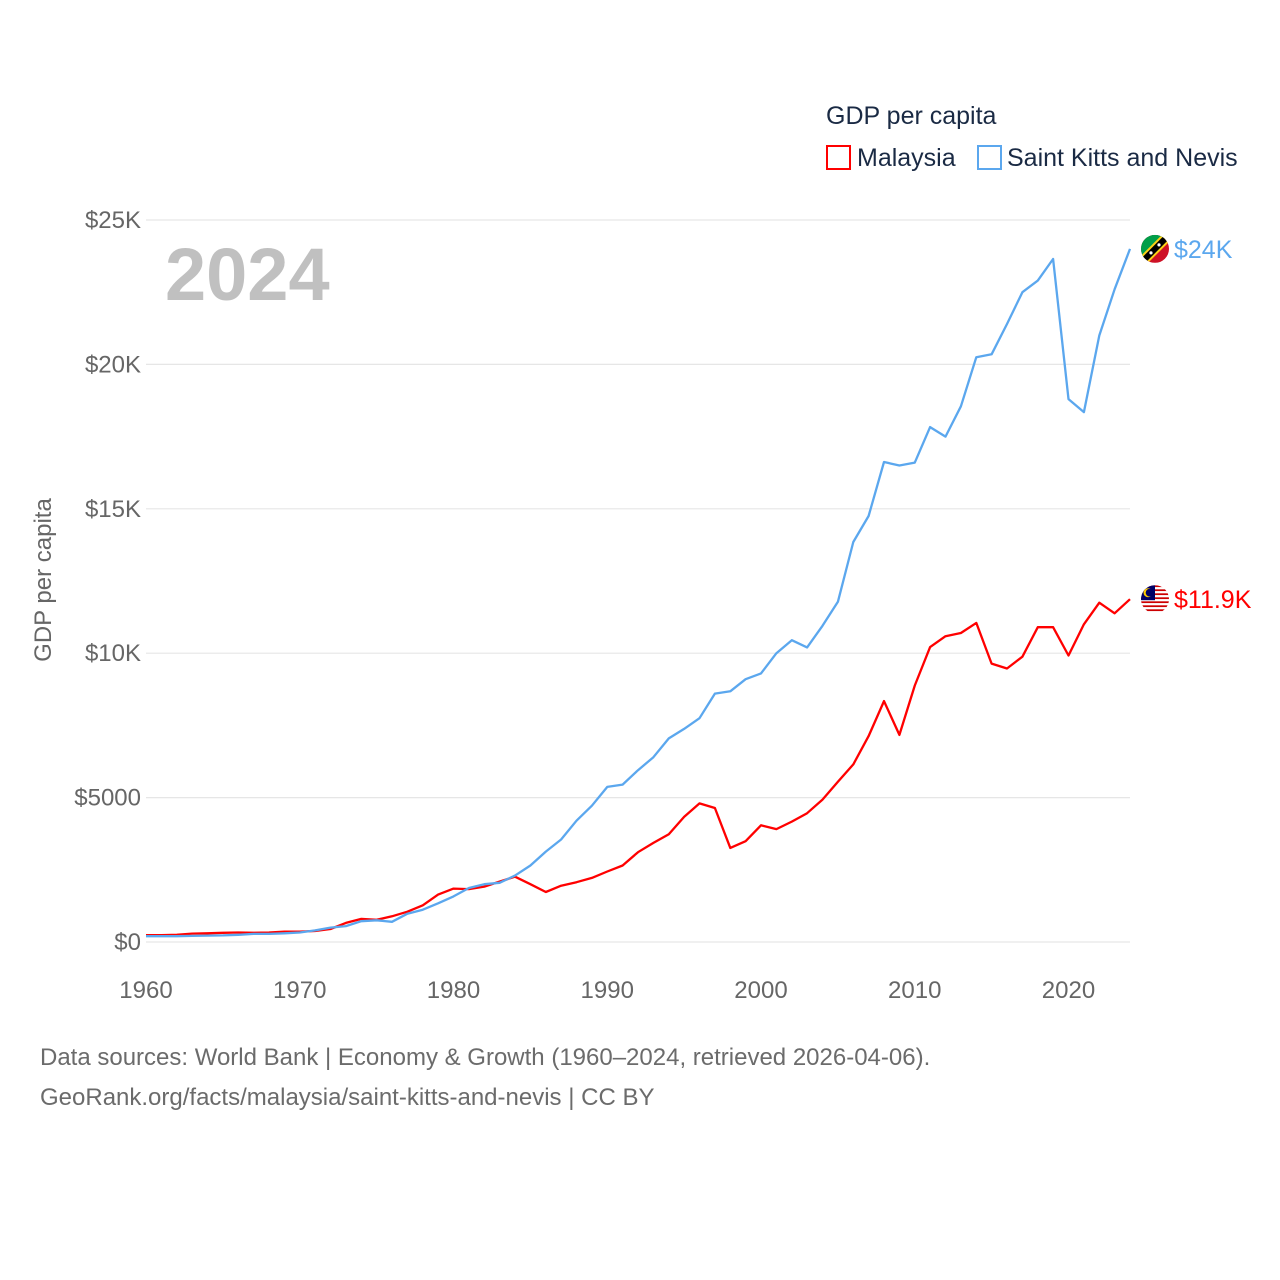  What do you see at coordinates (760, 990) in the screenshot?
I see `x-tick-label: 2000` at bounding box center [760, 990].